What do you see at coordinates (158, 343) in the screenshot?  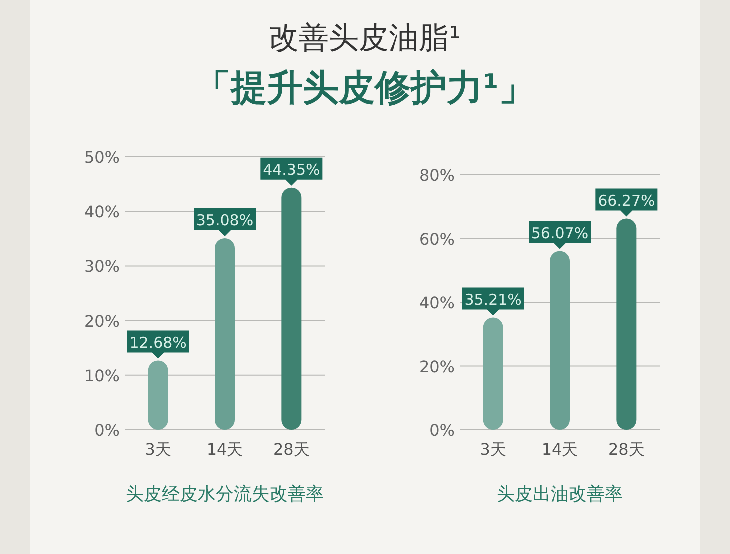 I see `data-label: 12.68%` at bounding box center [158, 343].